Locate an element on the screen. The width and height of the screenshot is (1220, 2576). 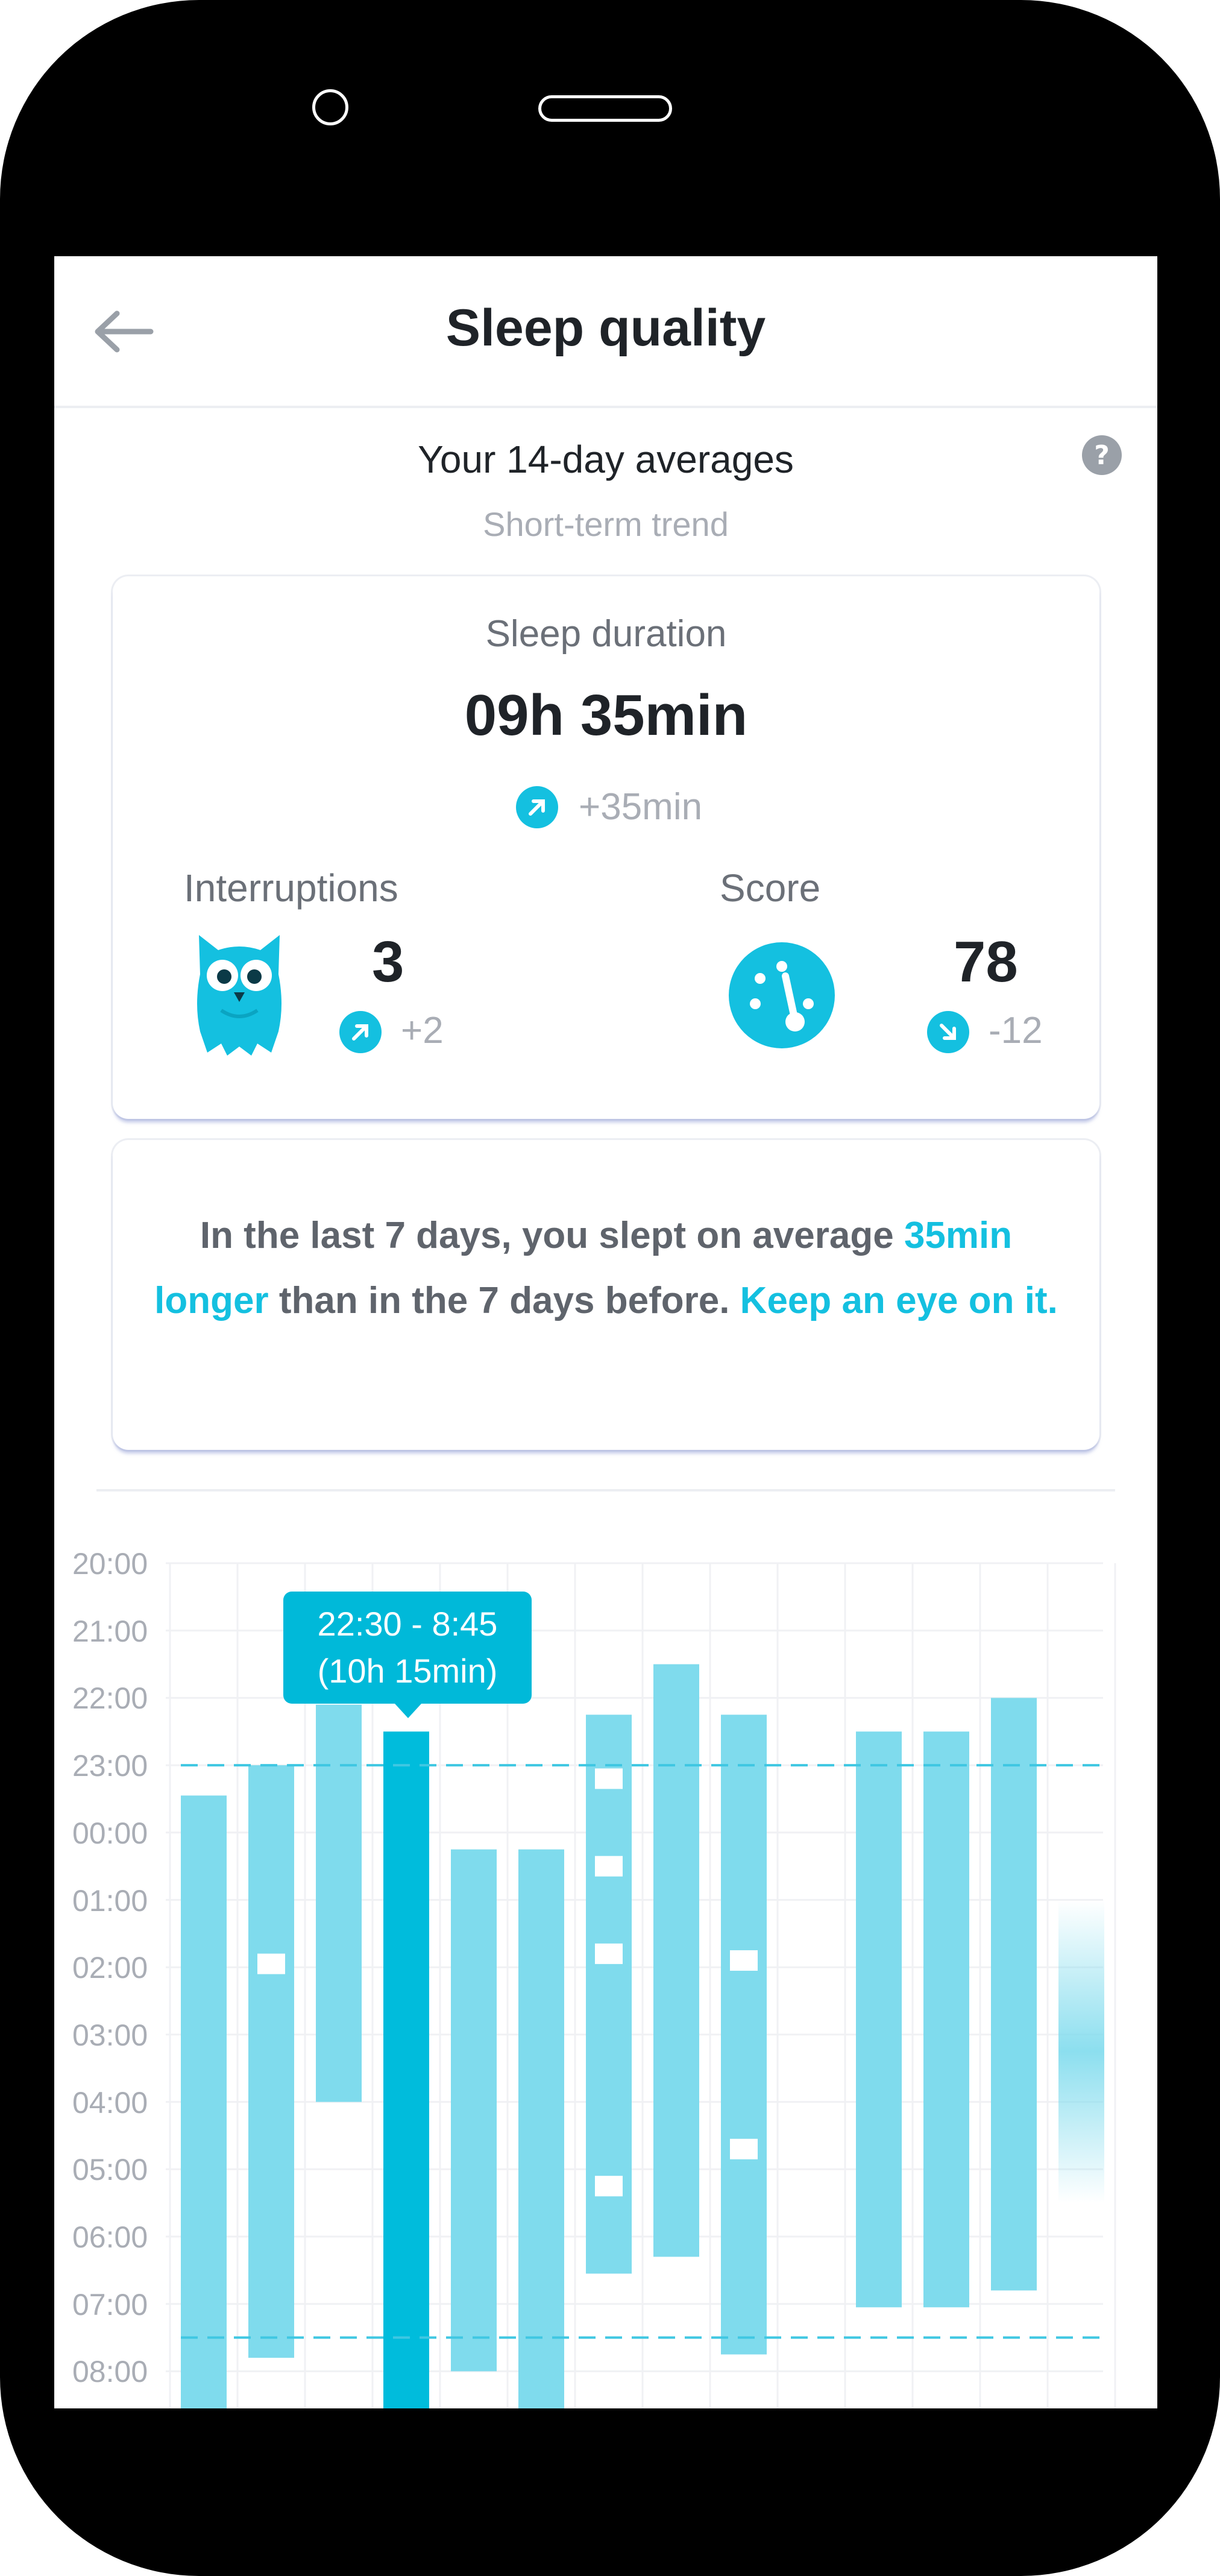
score-label: Score is located at coordinates (770, 888).